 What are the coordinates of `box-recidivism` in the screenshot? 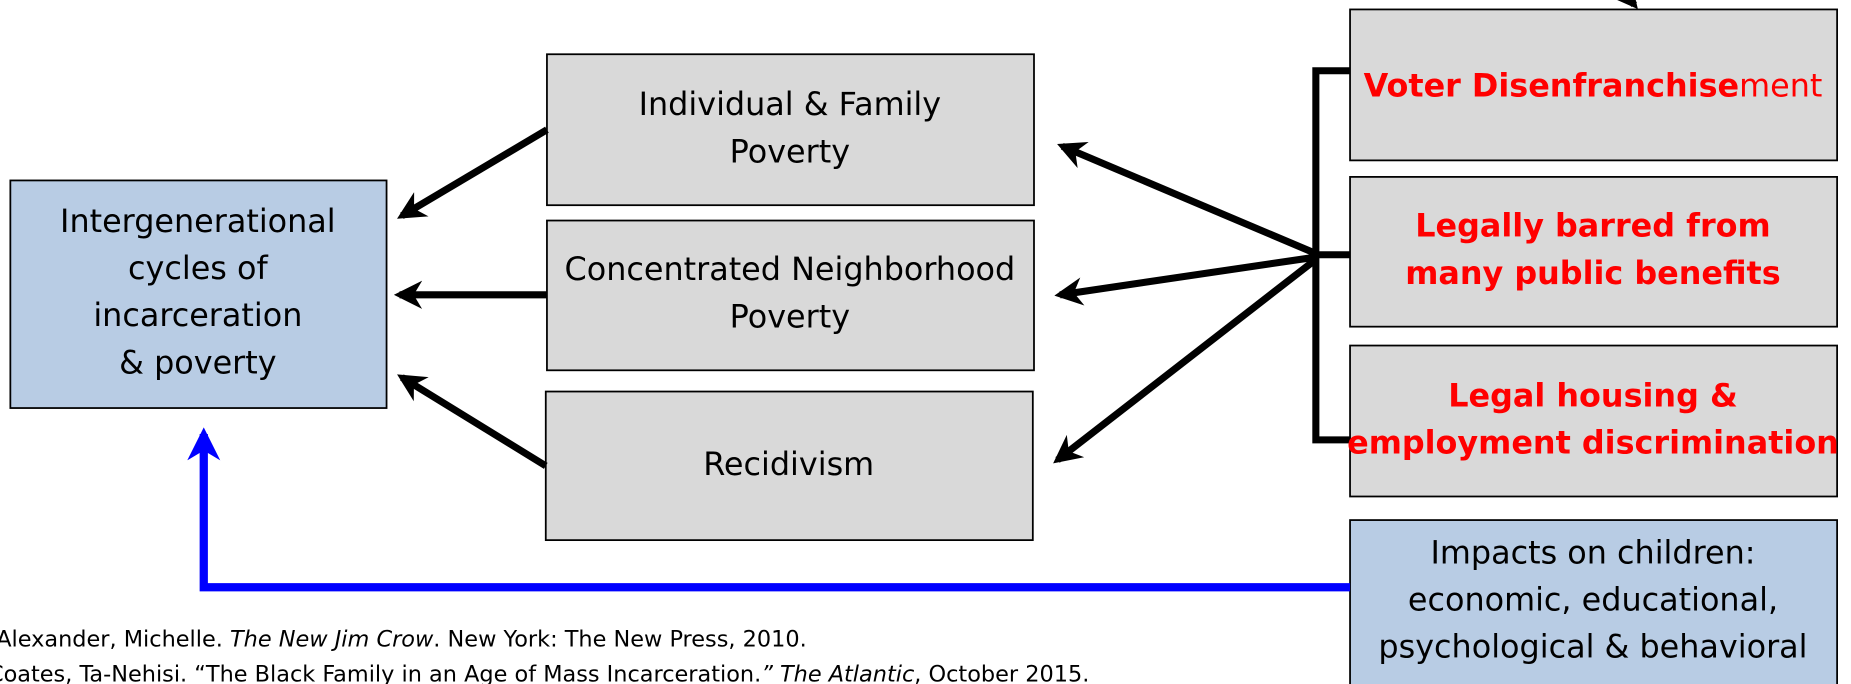 It's located at (789, 466).